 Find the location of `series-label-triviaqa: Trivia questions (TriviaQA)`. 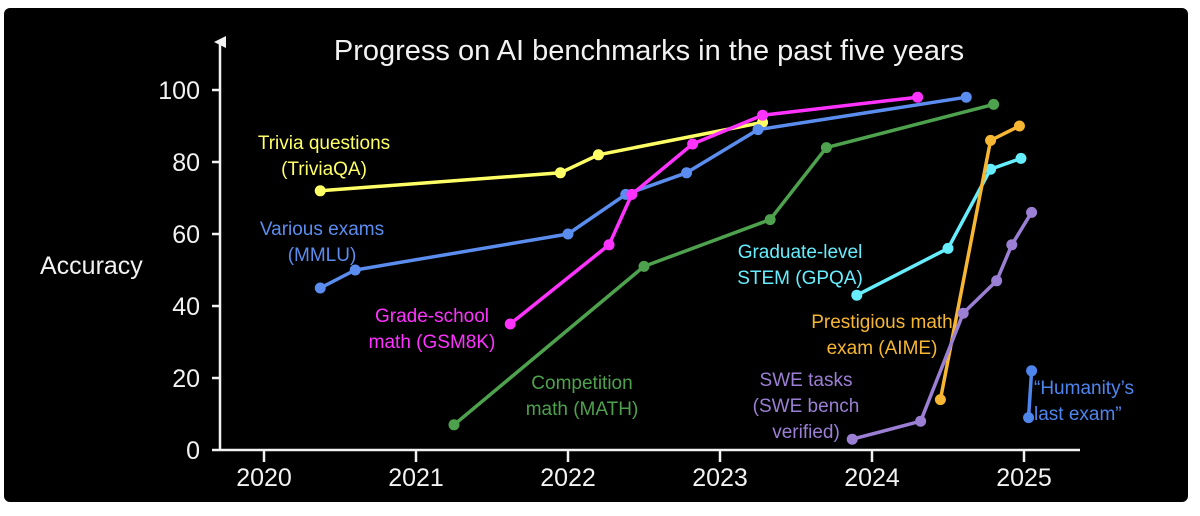

series-label-triviaqa: Trivia questions (TriviaQA) is located at coordinates (324, 156).